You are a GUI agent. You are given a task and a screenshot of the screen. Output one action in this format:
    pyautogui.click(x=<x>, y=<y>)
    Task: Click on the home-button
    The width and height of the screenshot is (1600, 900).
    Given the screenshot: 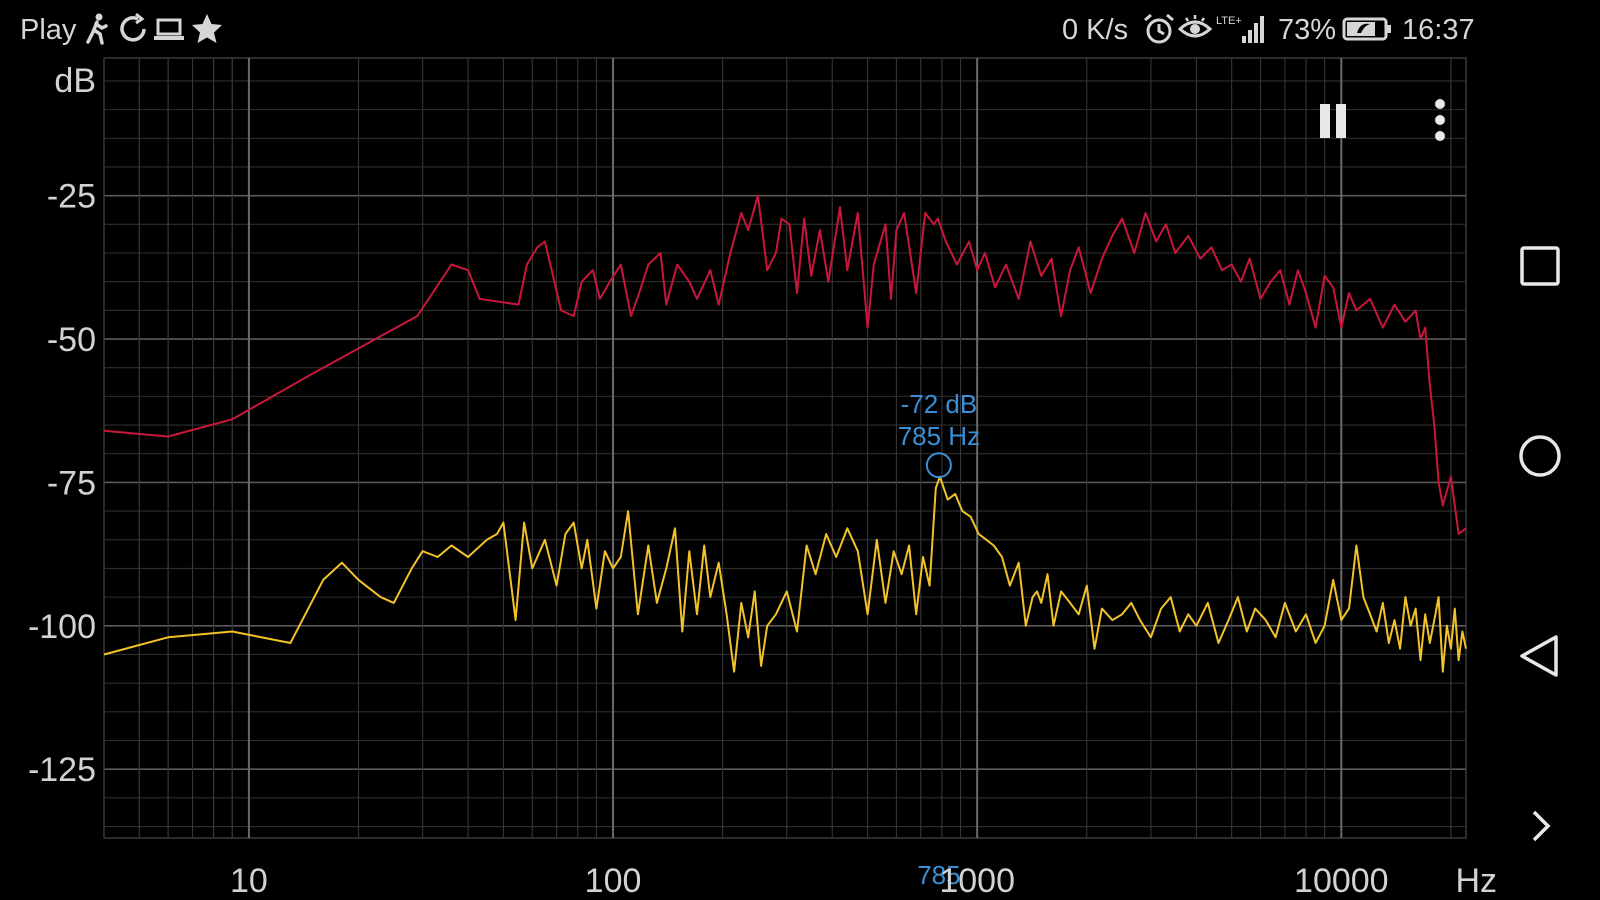 What is the action you would take?
    pyautogui.click(x=1540, y=456)
    